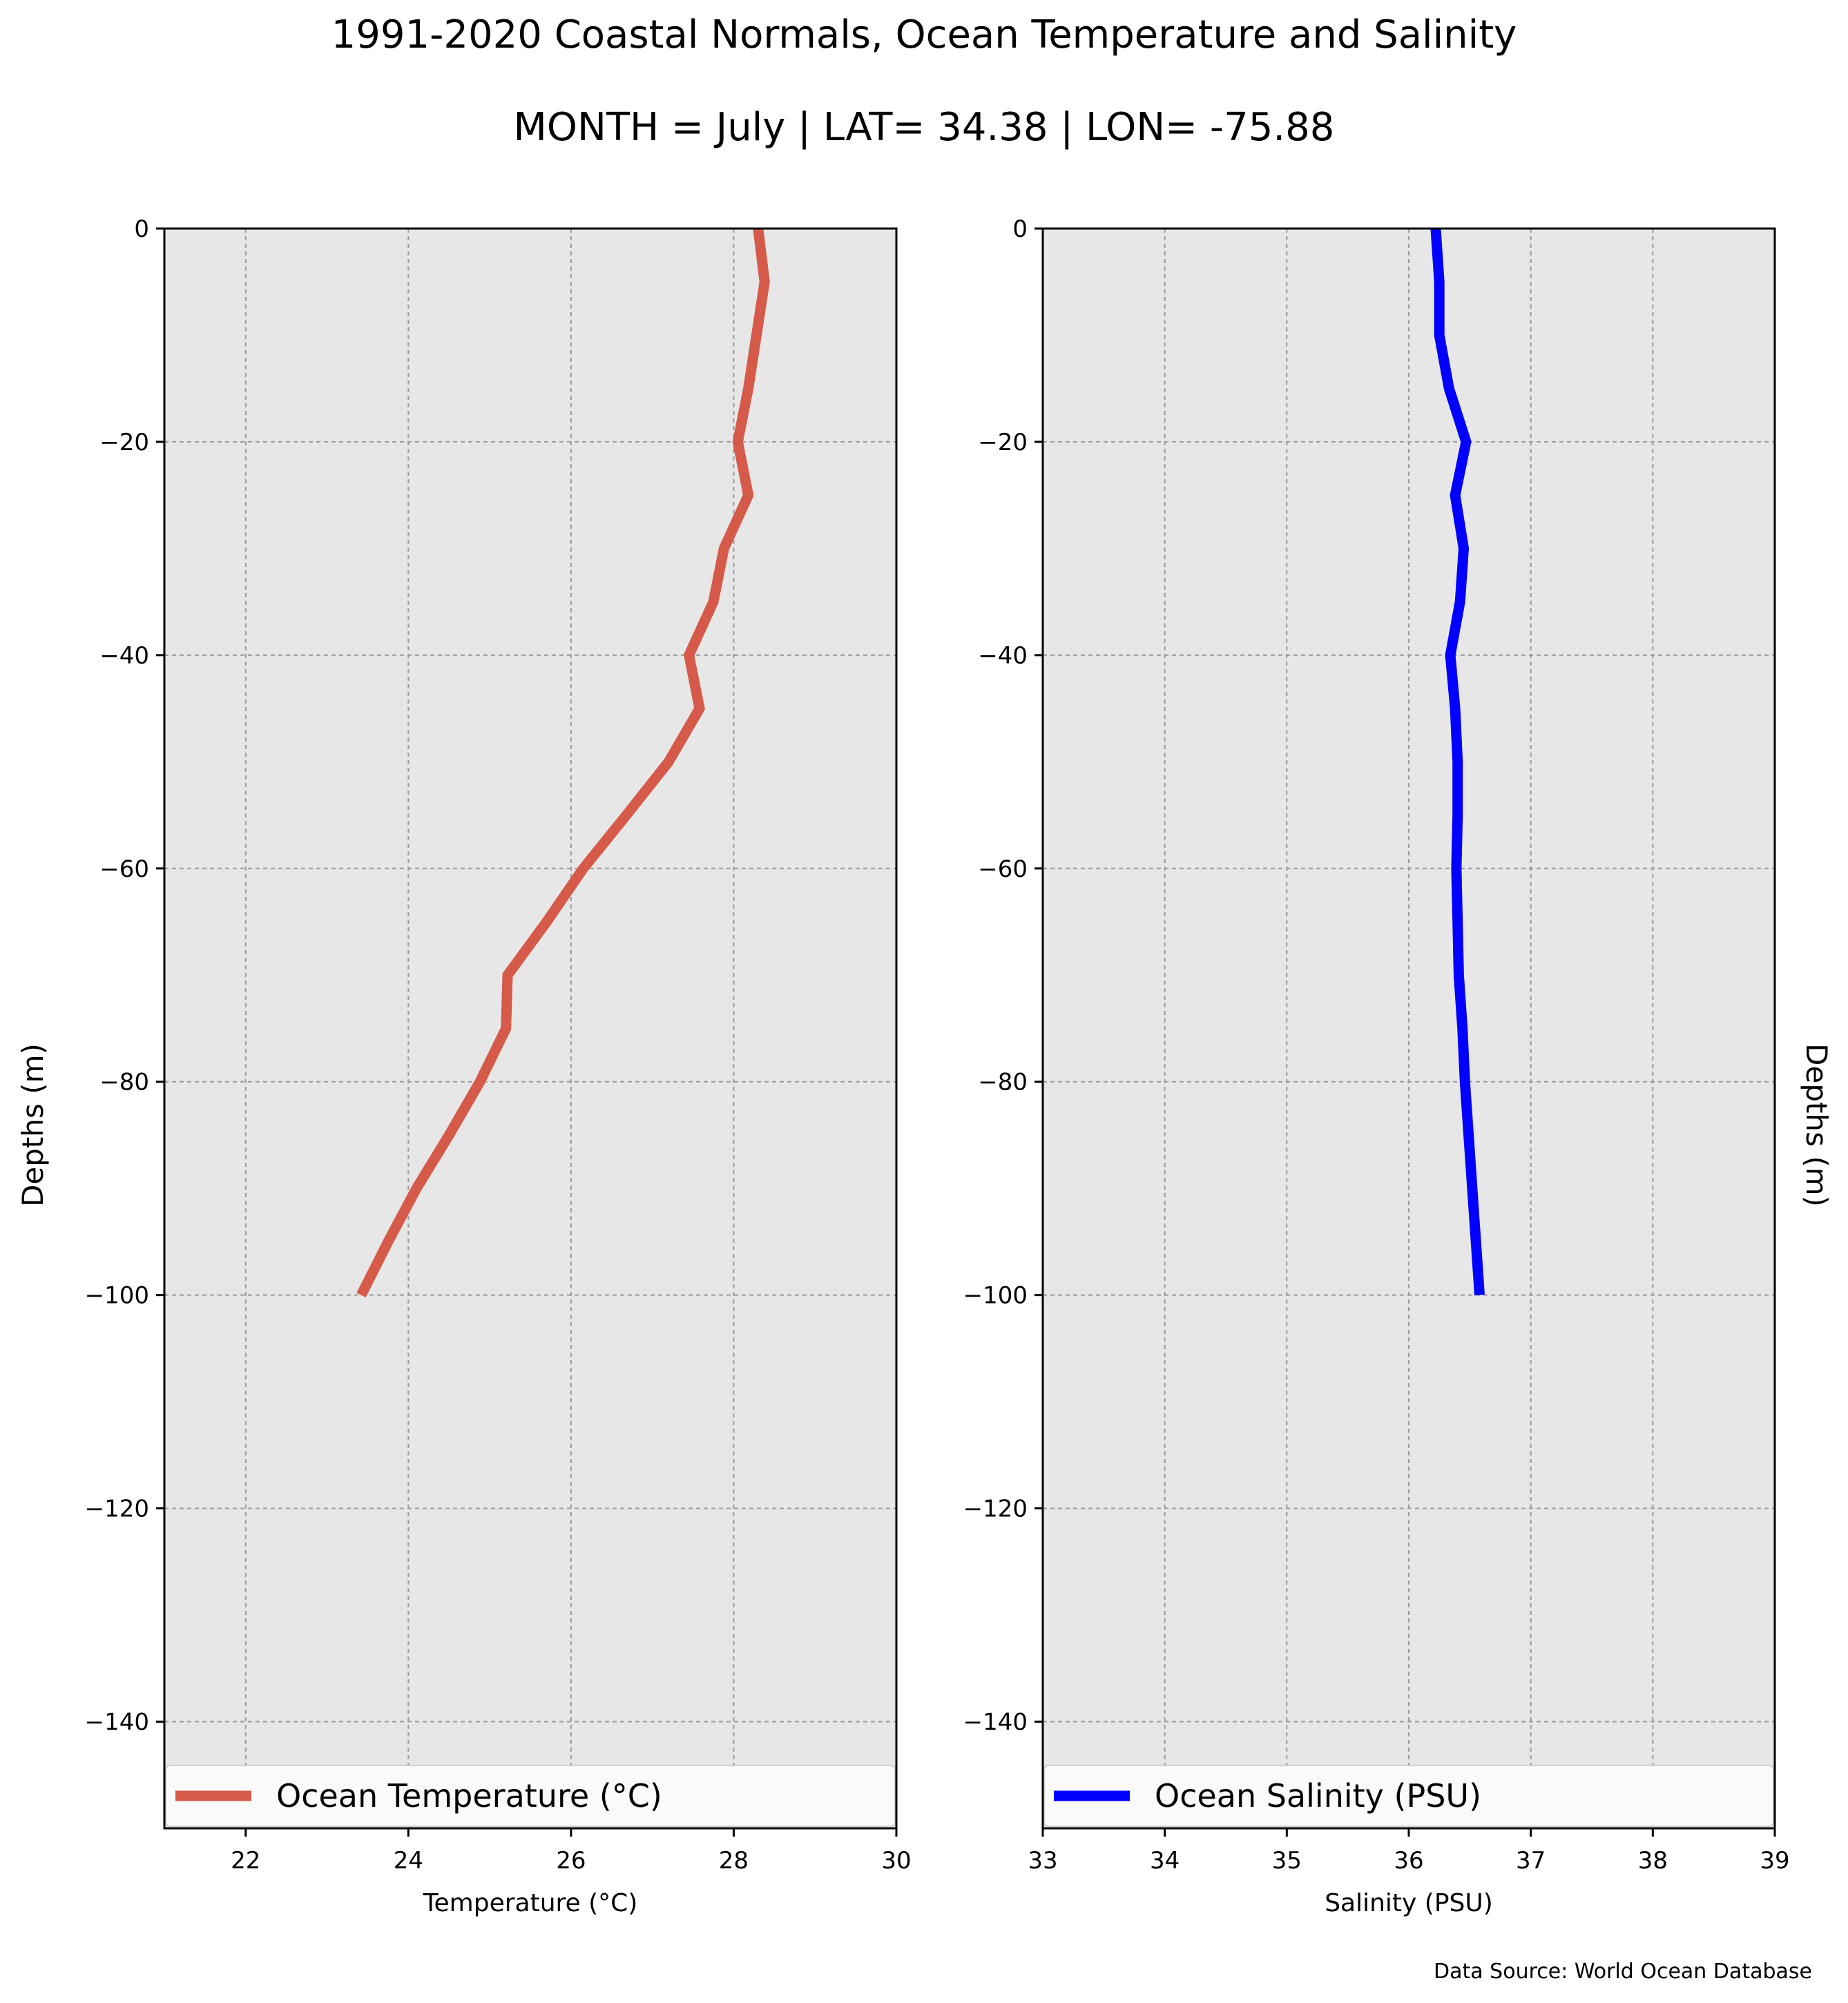  Describe the element at coordinates (1409, 1903) in the screenshot. I see `x-axis-label: Salinity (PSU)` at that location.